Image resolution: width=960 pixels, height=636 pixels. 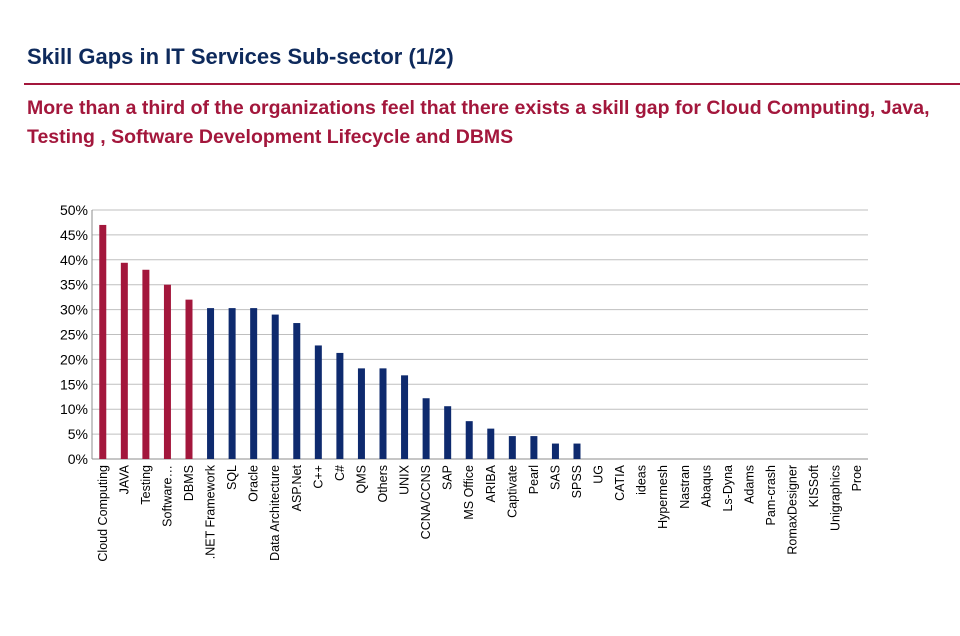 I want to click on x-tick-label: CATIA, so click(x=620, y=482).